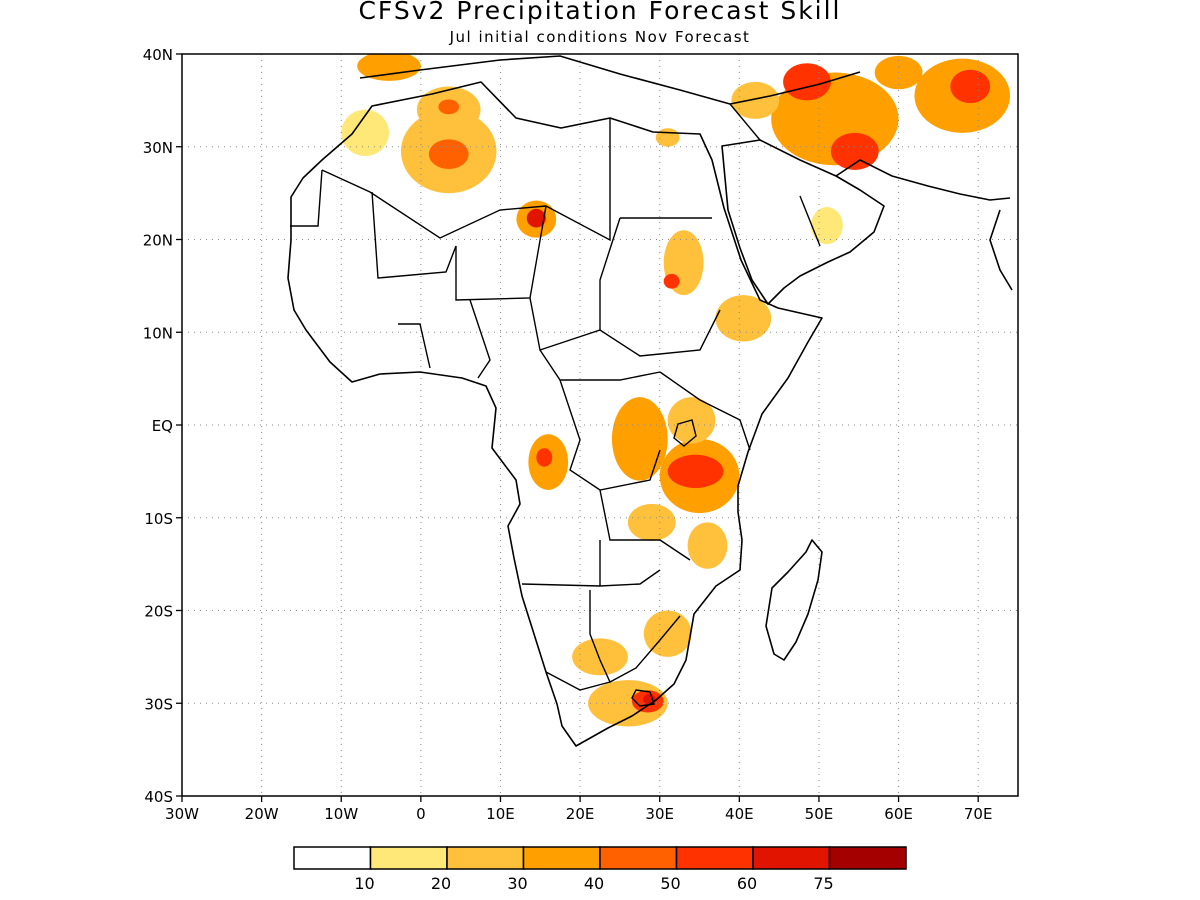 The height and width of the screenshot is (900, 1200). What do you see at coordinates (441, 883) in the screenshot?
I see `colorbar-label-1: 20` at bounding box center [441, 883].